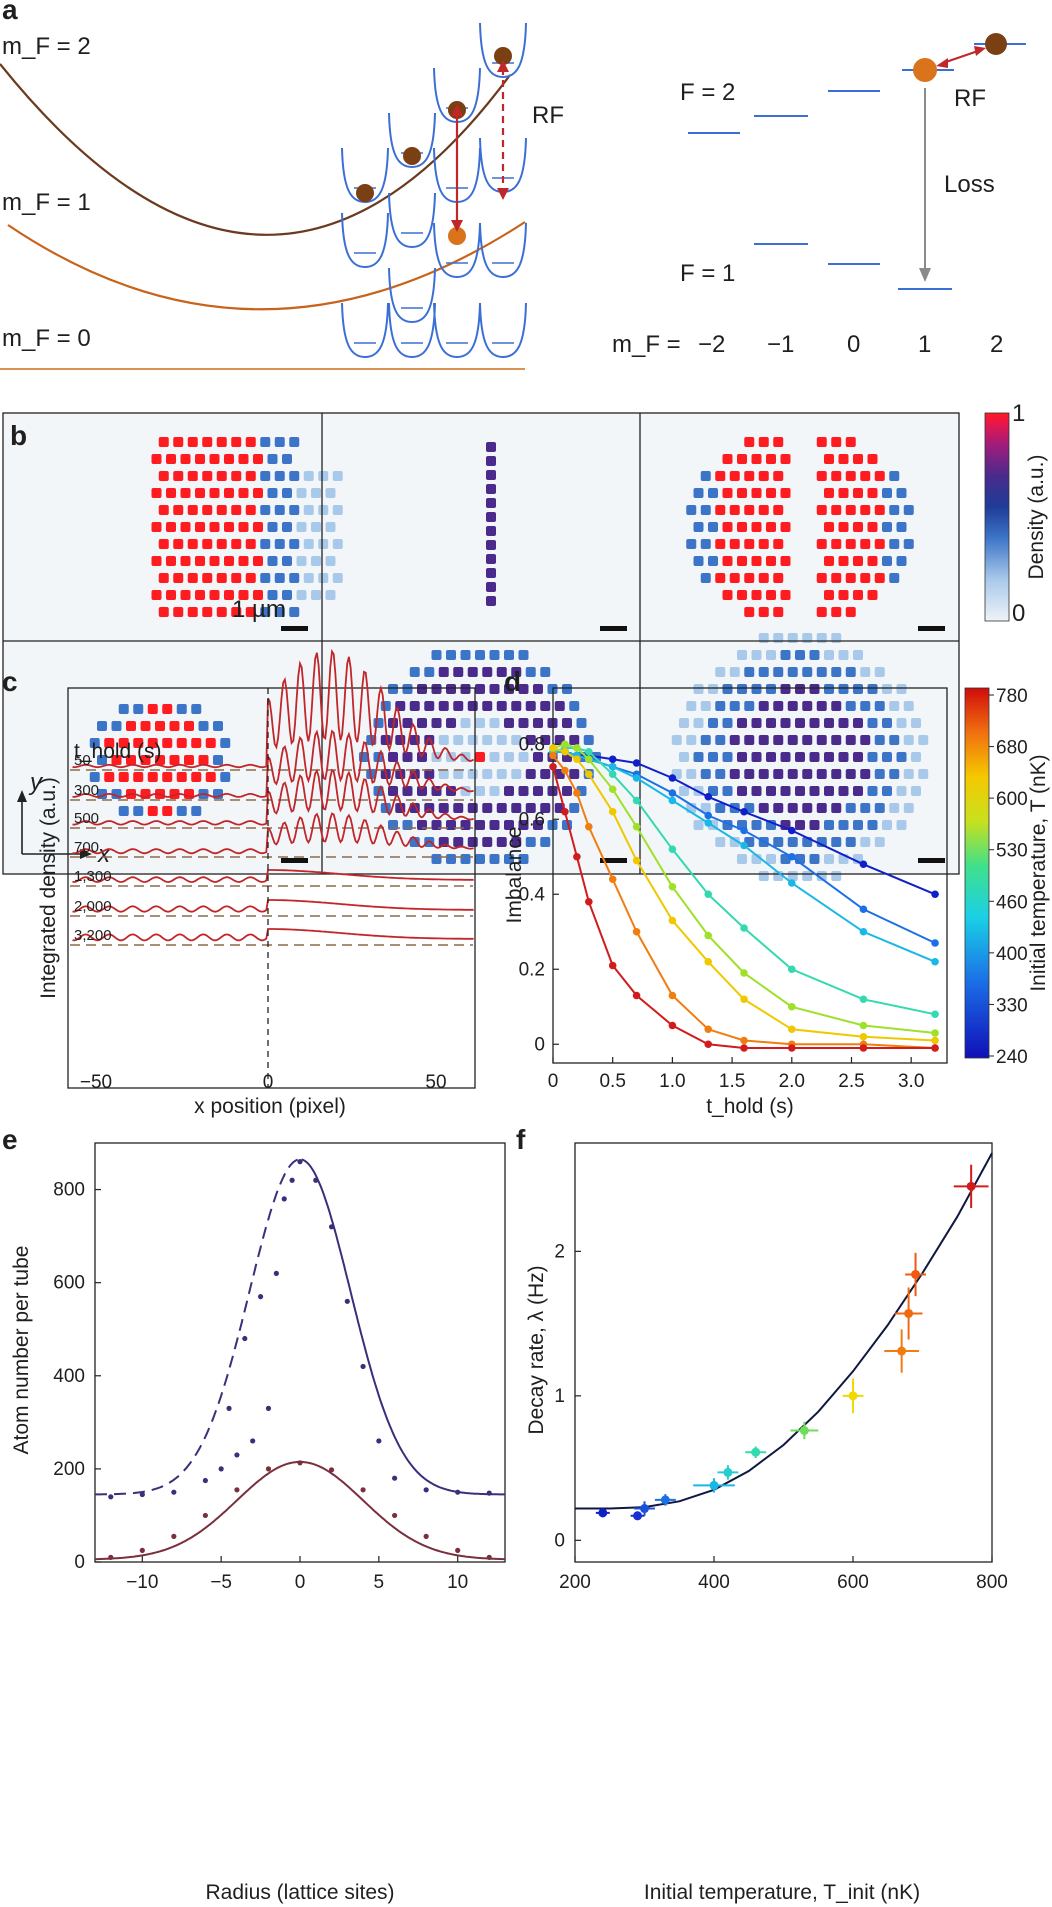 This screenshot has width=1052, height=1907. What do you see at coordinates (1012, 1057) in the screenshot?
I see `colorbar-tick-label: 240` at bounding box center [1012, 1057].